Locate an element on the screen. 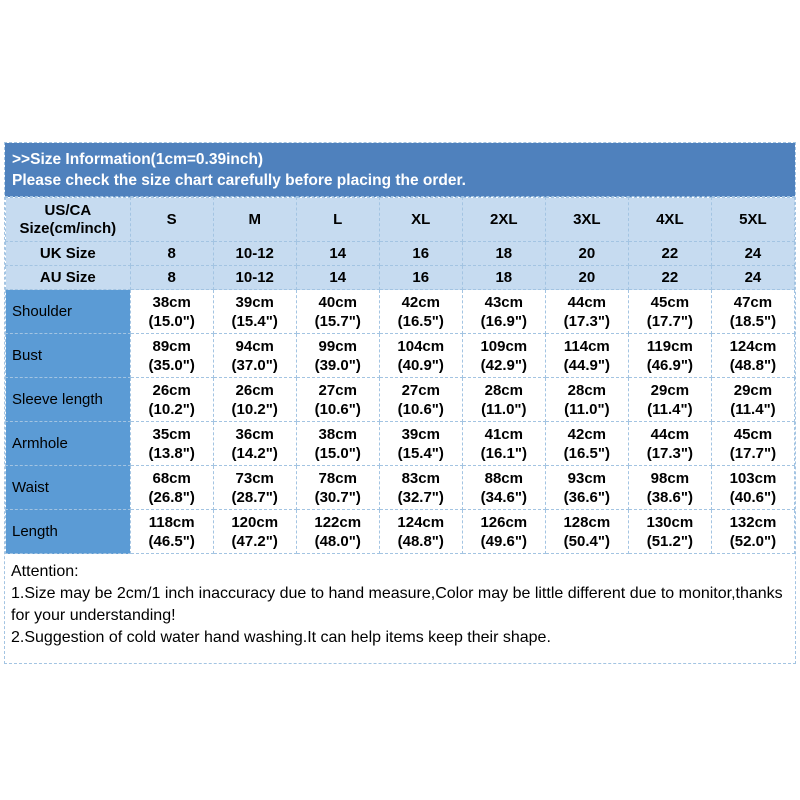 The width and height of the screenshot is (800, 800). size-value-cell: 119cm (46.9") is located at coordinates (669, 355).